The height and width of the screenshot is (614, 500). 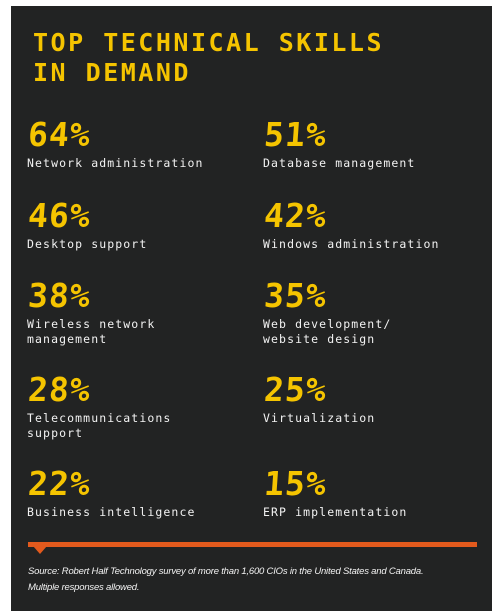 What do you see at coordinates (351, 244) in the screenshot?
I see `skill-label: Windows administration` at bounding box center [351, 244].